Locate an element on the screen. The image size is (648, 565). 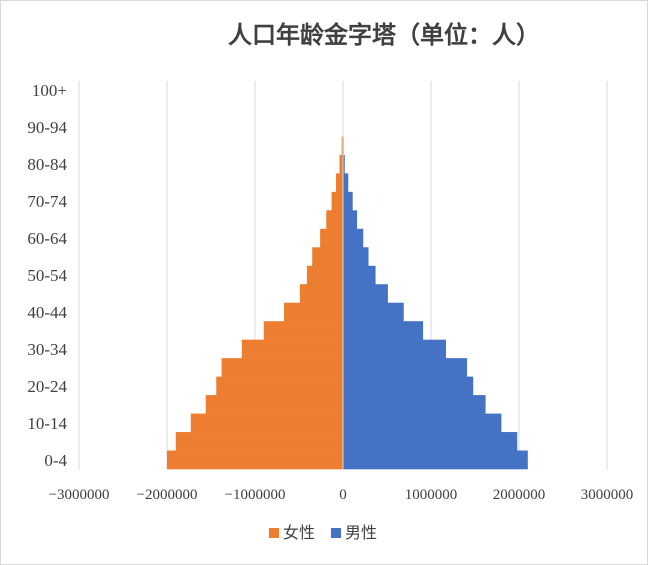
x-tick-label: 2000000 is located at coordinates (519, 495).